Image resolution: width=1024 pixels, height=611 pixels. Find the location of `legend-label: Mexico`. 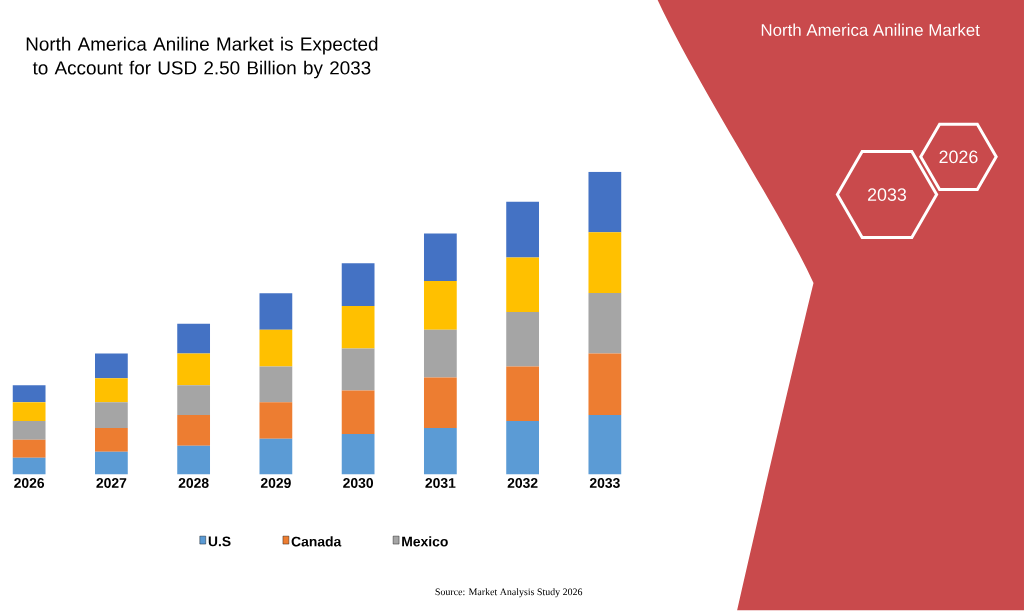

legend-label: Mexico is located at coordinates (425, 541).